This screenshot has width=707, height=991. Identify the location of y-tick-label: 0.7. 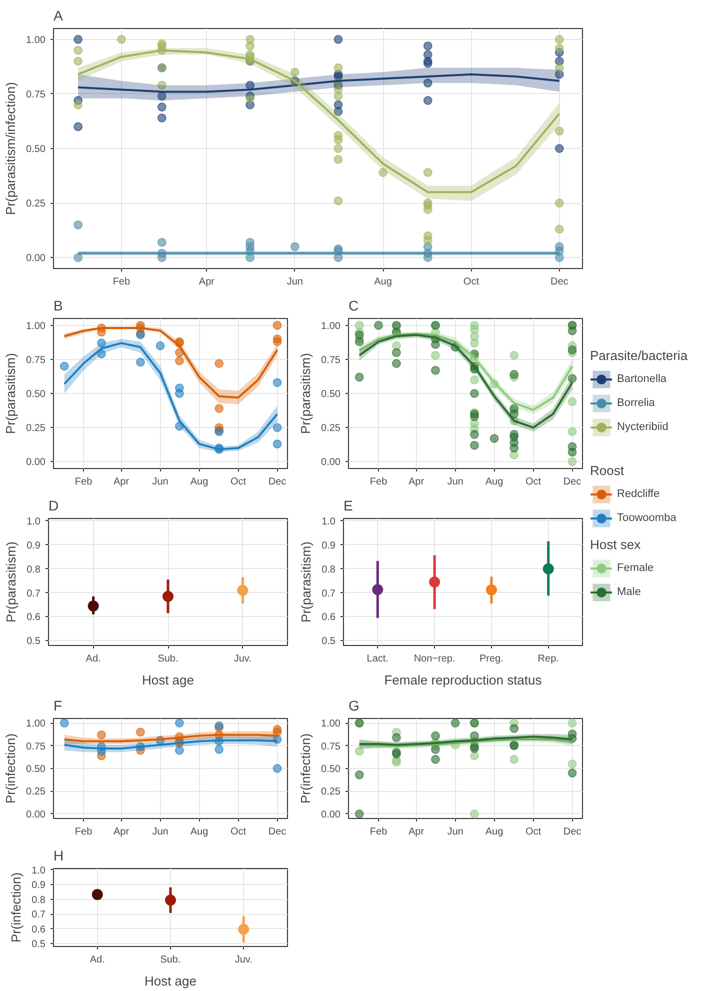
(329, 594).